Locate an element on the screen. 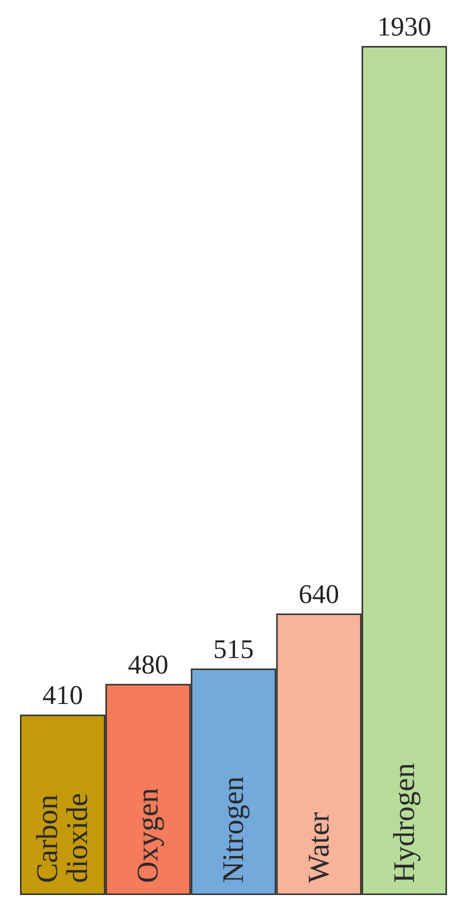  data-label: 640 is located at coordinates (319, 593).